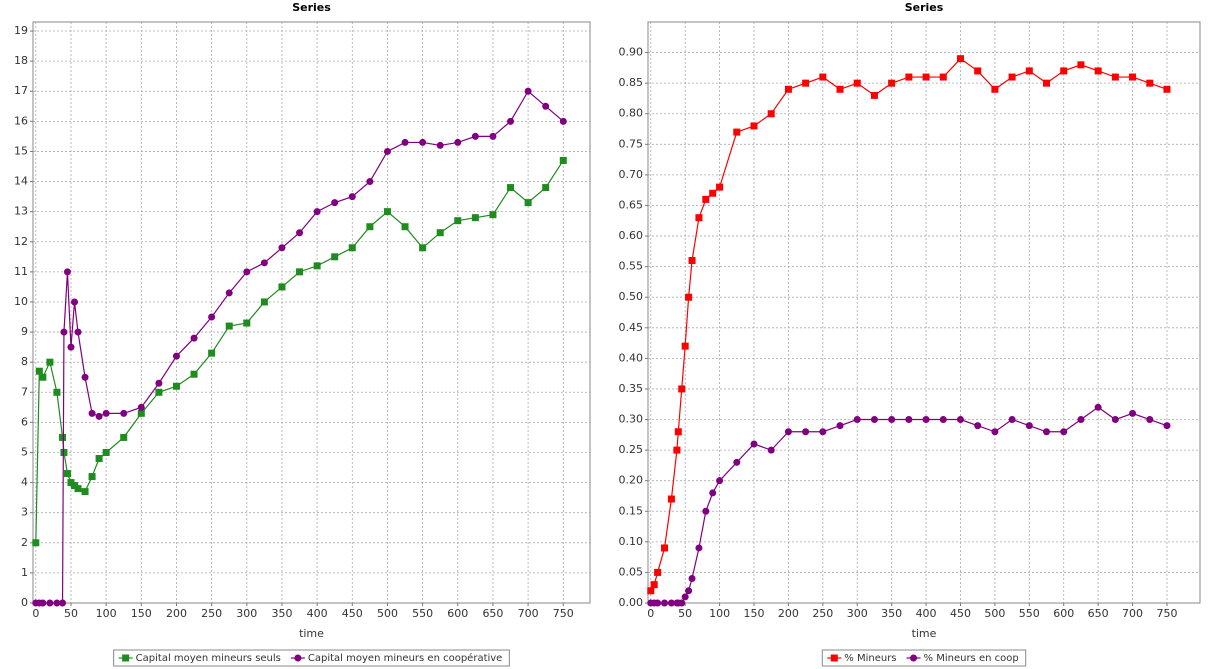 Image resolution: width=1208 pixels, height=669 pixels. What do you see at coordinates (24, 421) in the screenshot?
I see `y-tick-label: 6` at bounding box center [24, 421].